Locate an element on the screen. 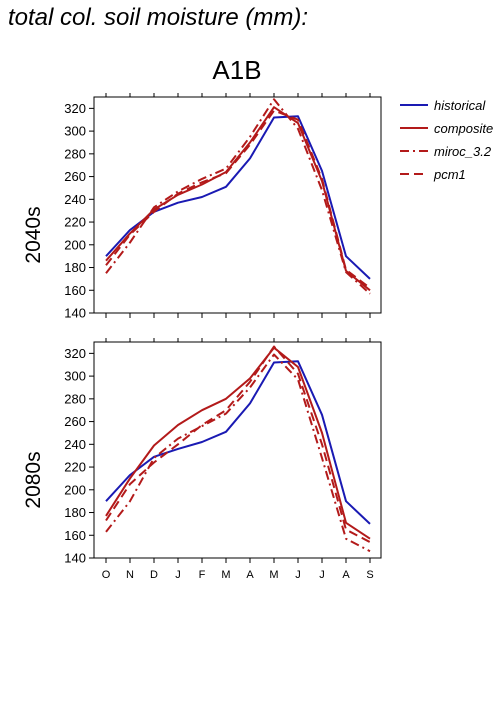 The width and height of the screenshot is (501, 709). legend-label-composite: composite is located at coordinates (463, 128).